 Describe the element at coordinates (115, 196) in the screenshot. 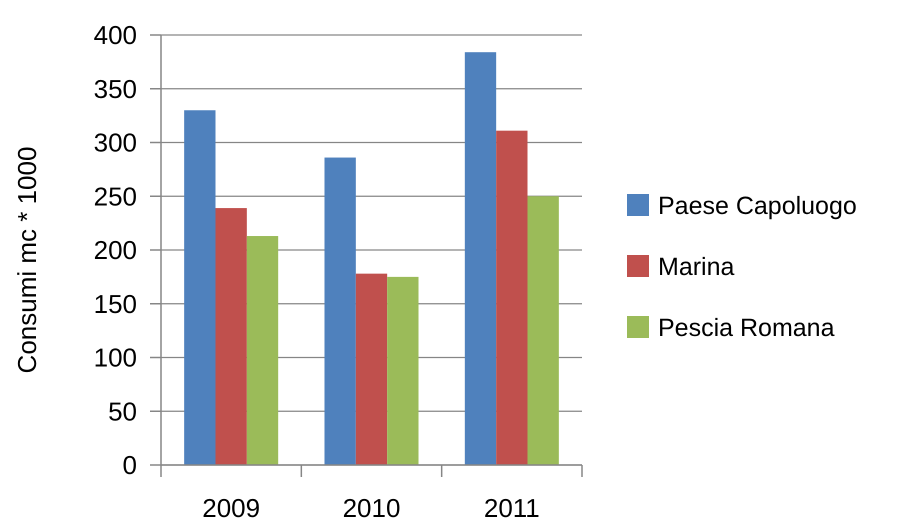

I see `y-tick-label: 250` at that location.